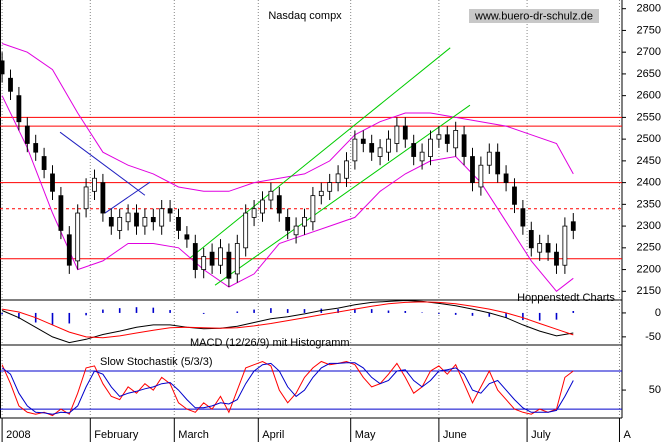 This screenshot has width=671, height=442. Describe the element at coordinates (566, 298) in the screenshot. I see `credit: Hoppenstedt Charts` at that location.